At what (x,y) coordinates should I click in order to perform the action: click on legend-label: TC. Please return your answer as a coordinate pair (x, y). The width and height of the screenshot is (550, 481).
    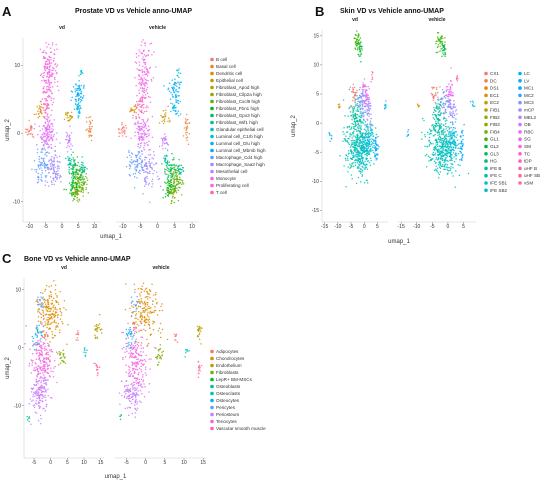
    Looking at the image, I should click on (527, 153).